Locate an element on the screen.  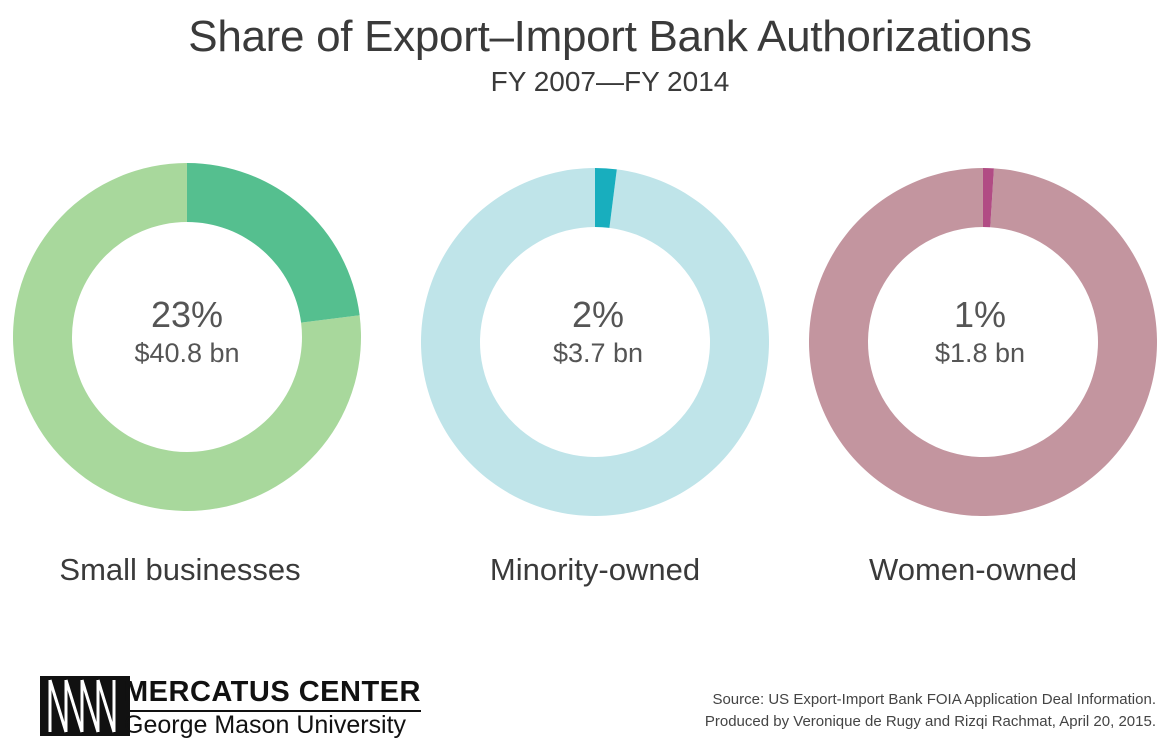
donut-remainder-women-owned is located at coordinates (982, 342).